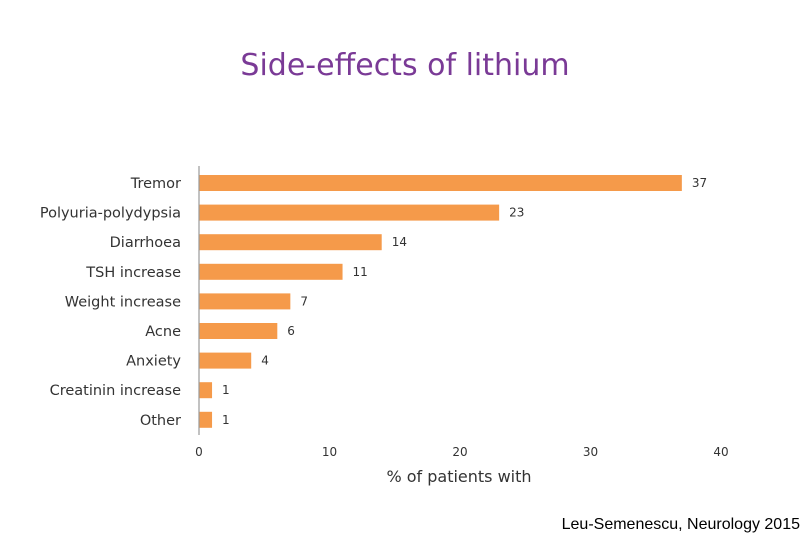 Image resolution: width=810 pixels, height=540 pixels. I want to click on value-label: 7, so click(304, 301).